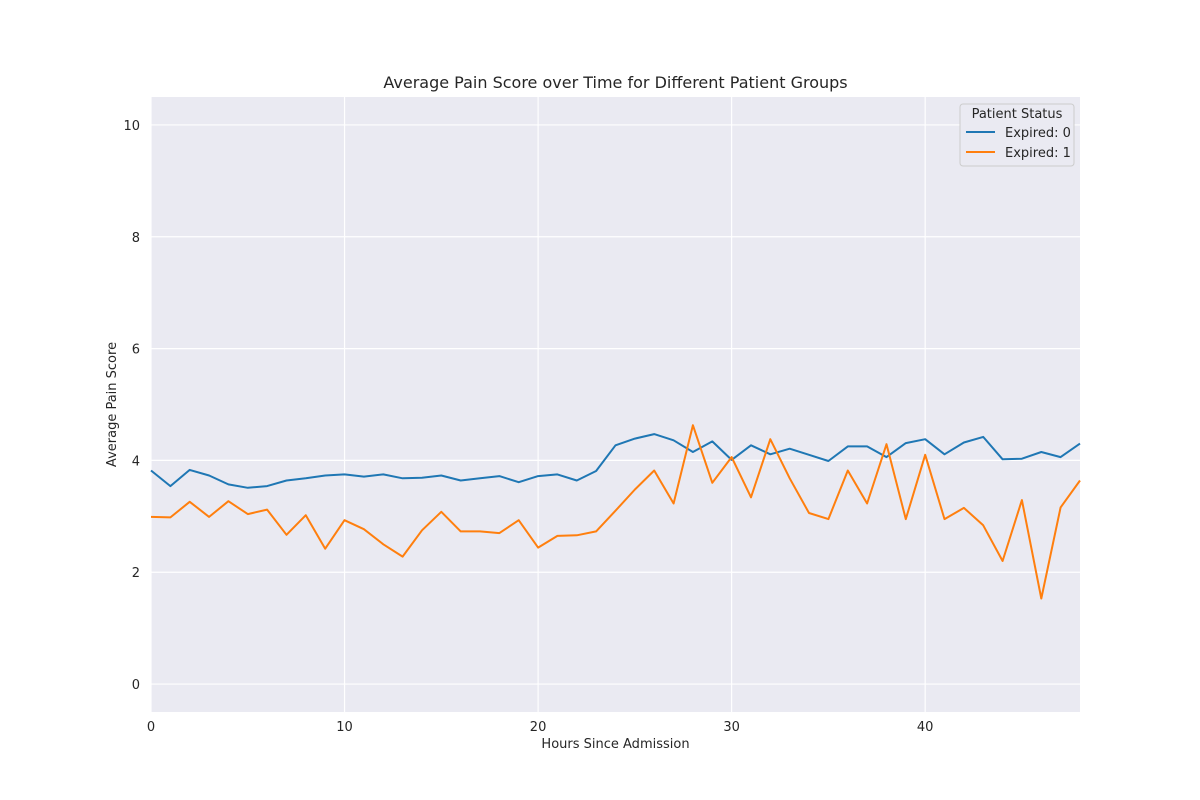  I want to click on legend-title: Patient Status, so click(1017, 114).